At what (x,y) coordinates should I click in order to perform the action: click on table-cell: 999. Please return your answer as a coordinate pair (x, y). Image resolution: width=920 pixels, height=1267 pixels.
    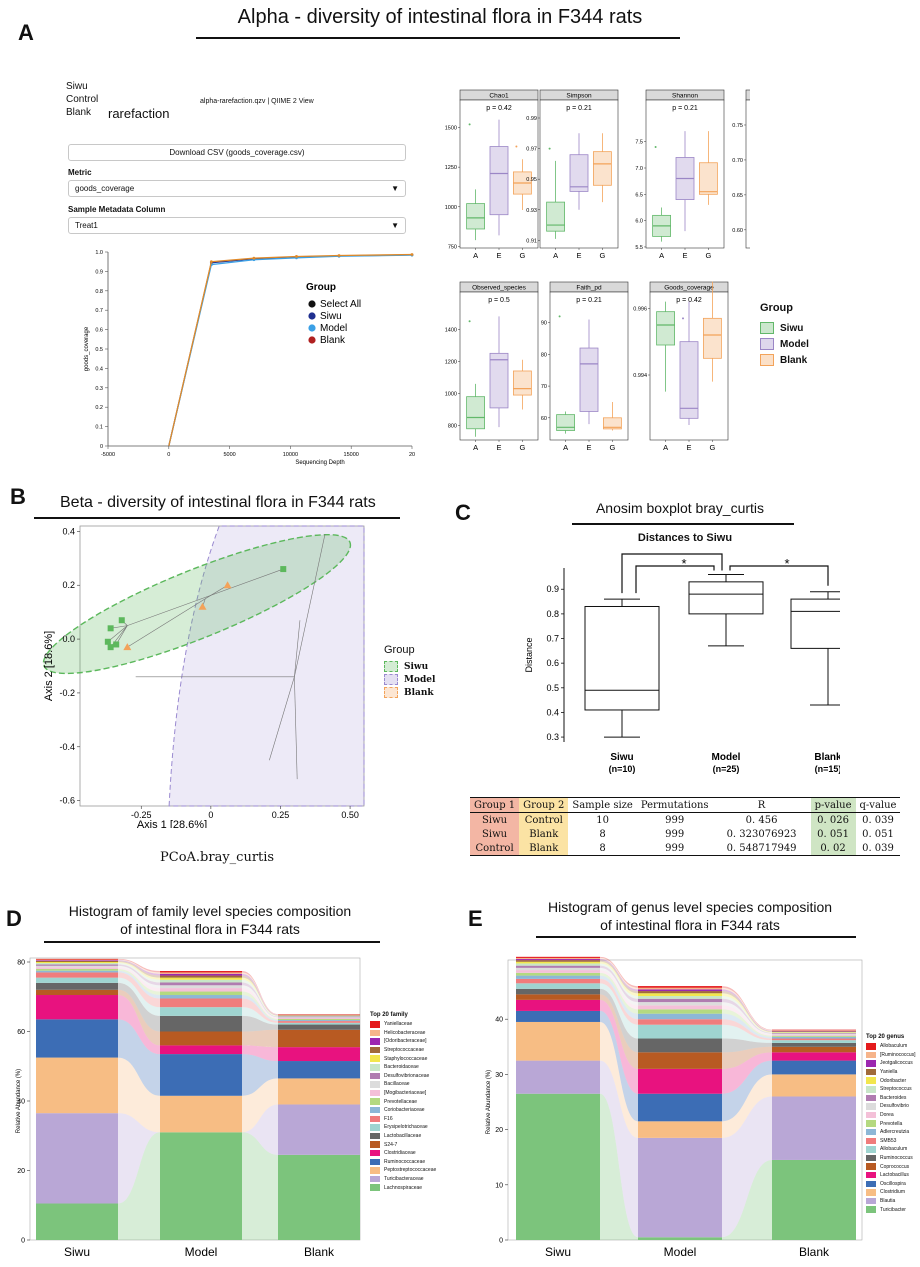
    Looking at the image, I should click on (675, 834).